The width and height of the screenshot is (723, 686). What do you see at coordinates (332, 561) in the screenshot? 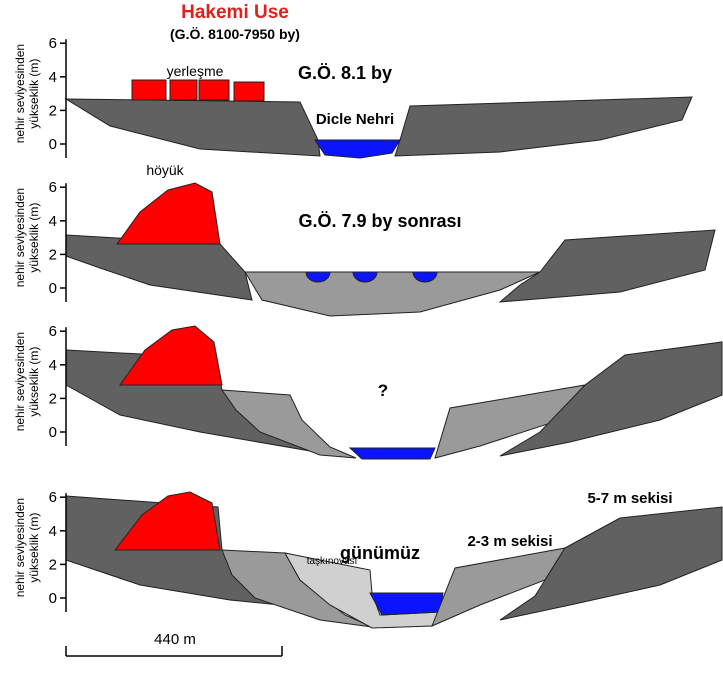
I see `label: taşkınovası` at bounding box center [332, 561].